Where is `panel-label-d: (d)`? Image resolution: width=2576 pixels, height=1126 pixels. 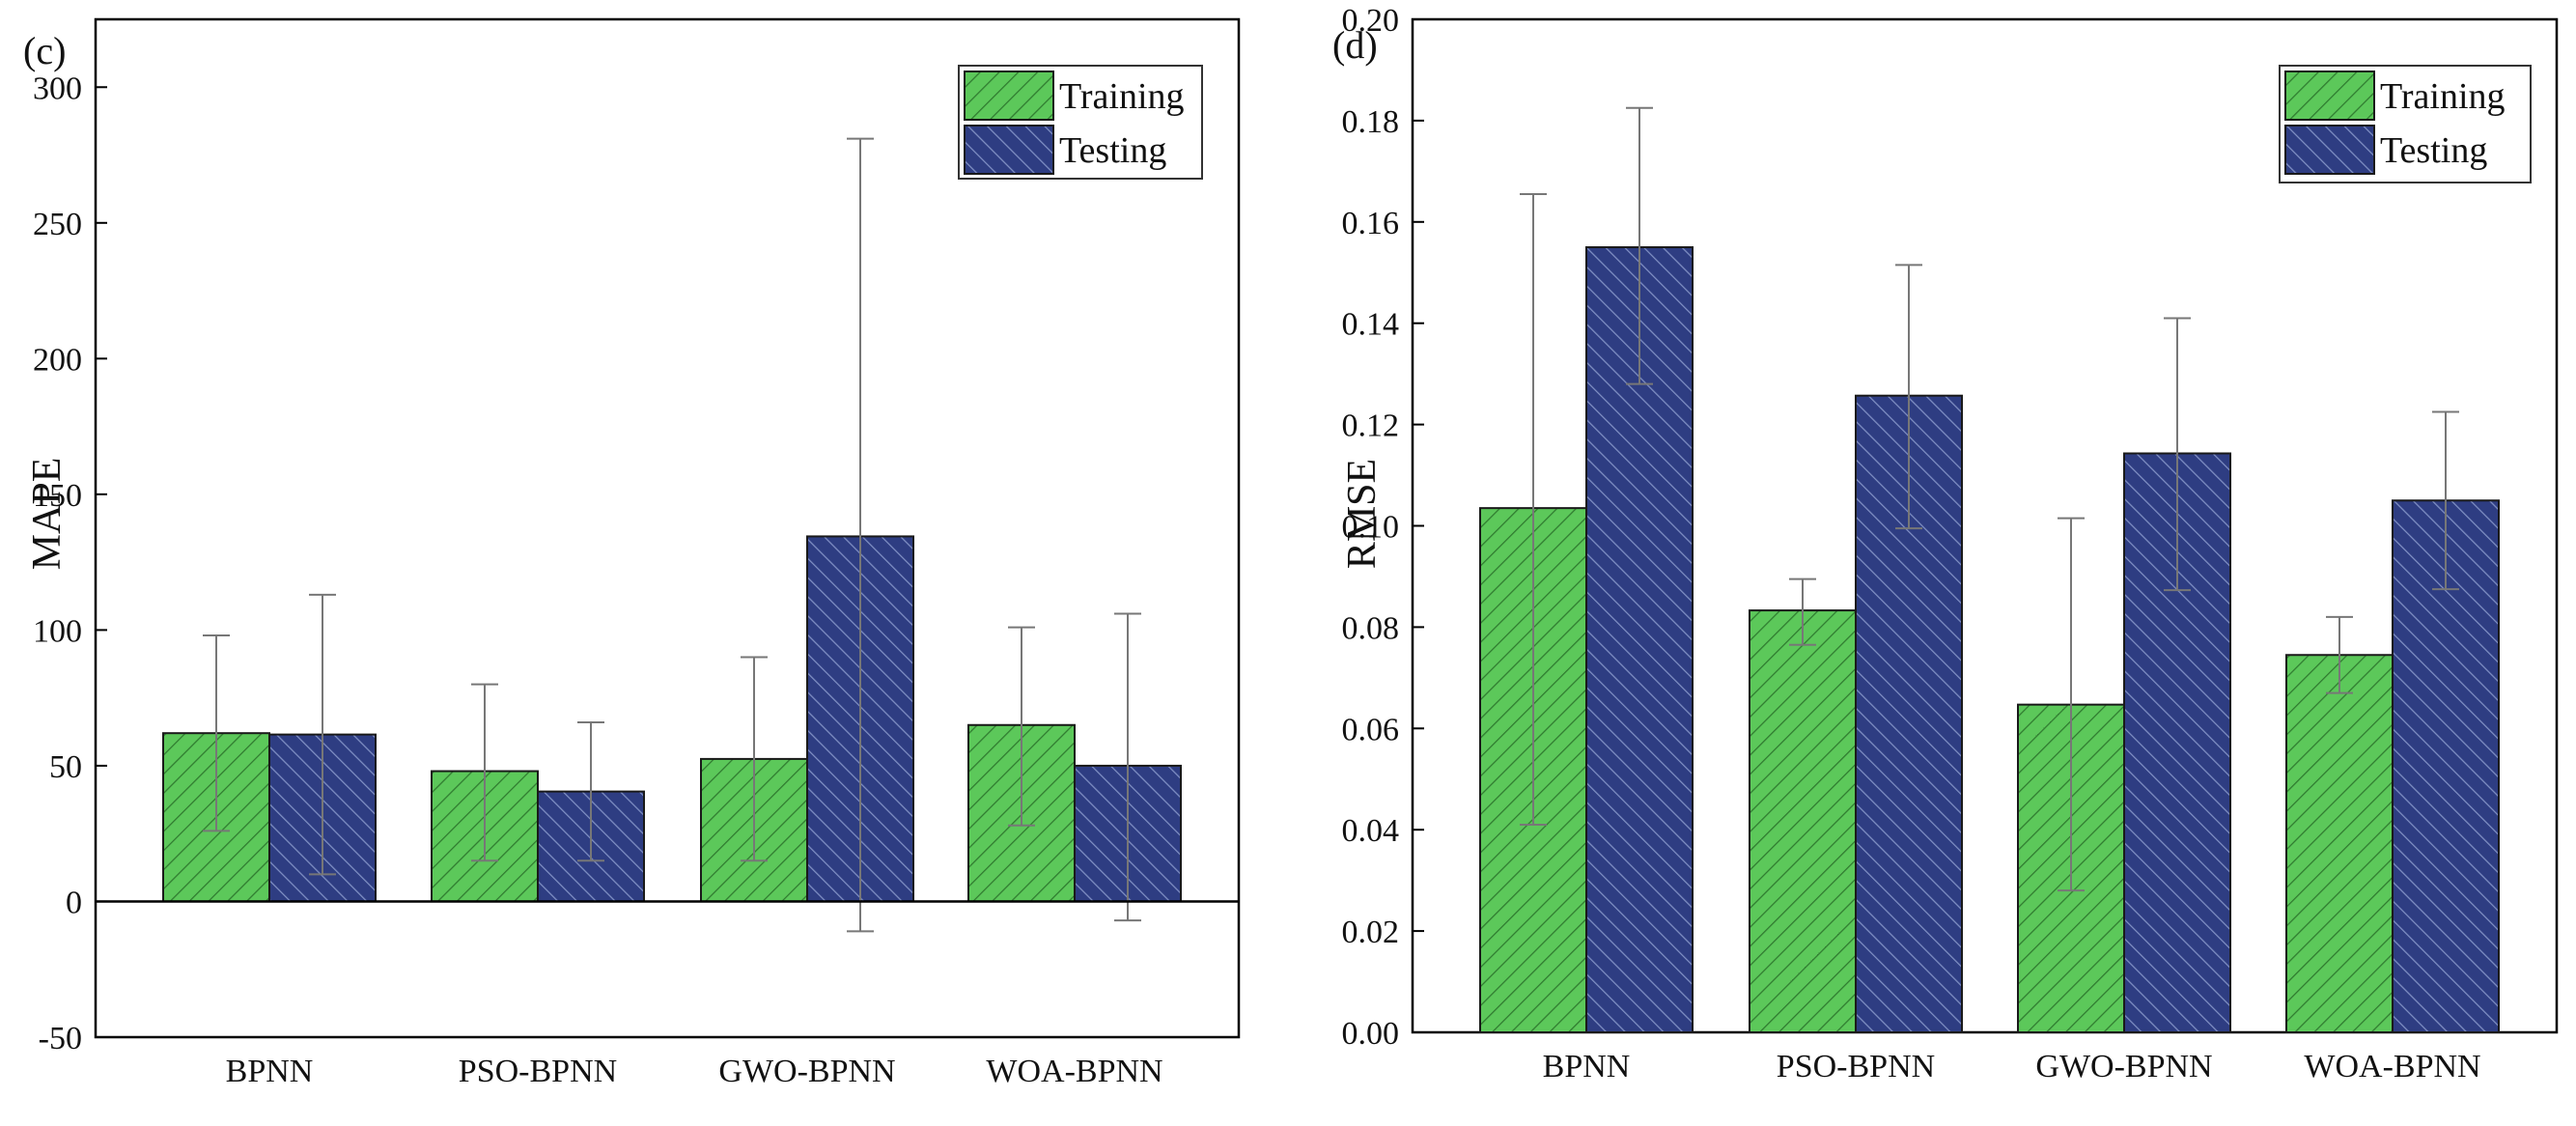 panel-label-d: (d) is located at coordinates (1355, 45).